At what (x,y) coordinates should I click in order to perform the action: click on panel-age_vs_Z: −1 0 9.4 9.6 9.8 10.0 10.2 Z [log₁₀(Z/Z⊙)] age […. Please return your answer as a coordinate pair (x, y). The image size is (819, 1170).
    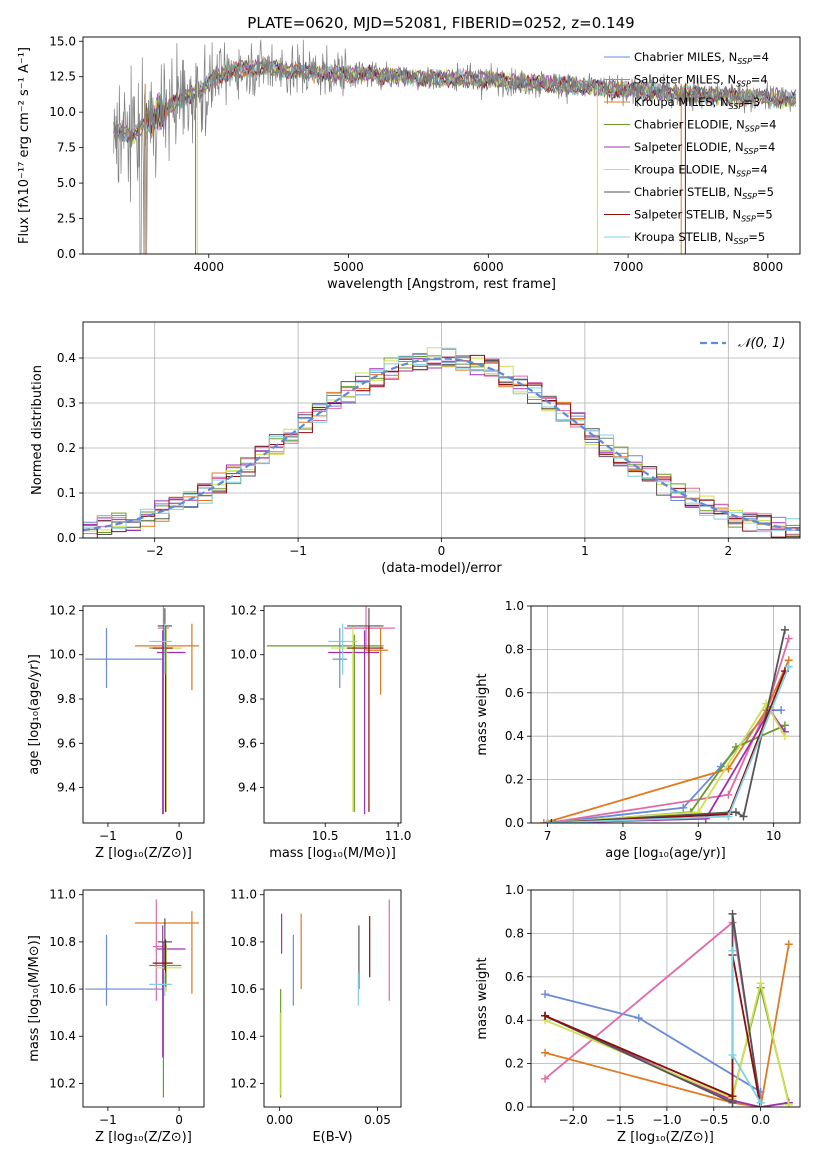
    Looking at the image, I should click on (116, 732).